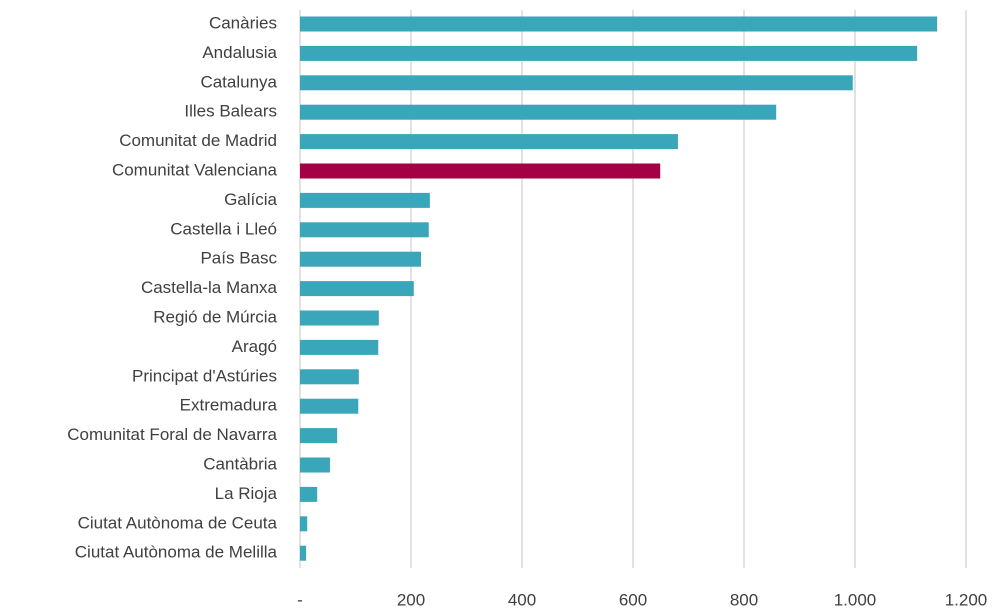 The image size is (997, 614). Describe the element at coordinates (240, 463) in the screenshot. I see `y-tick-label: Cantàbria` at that location.